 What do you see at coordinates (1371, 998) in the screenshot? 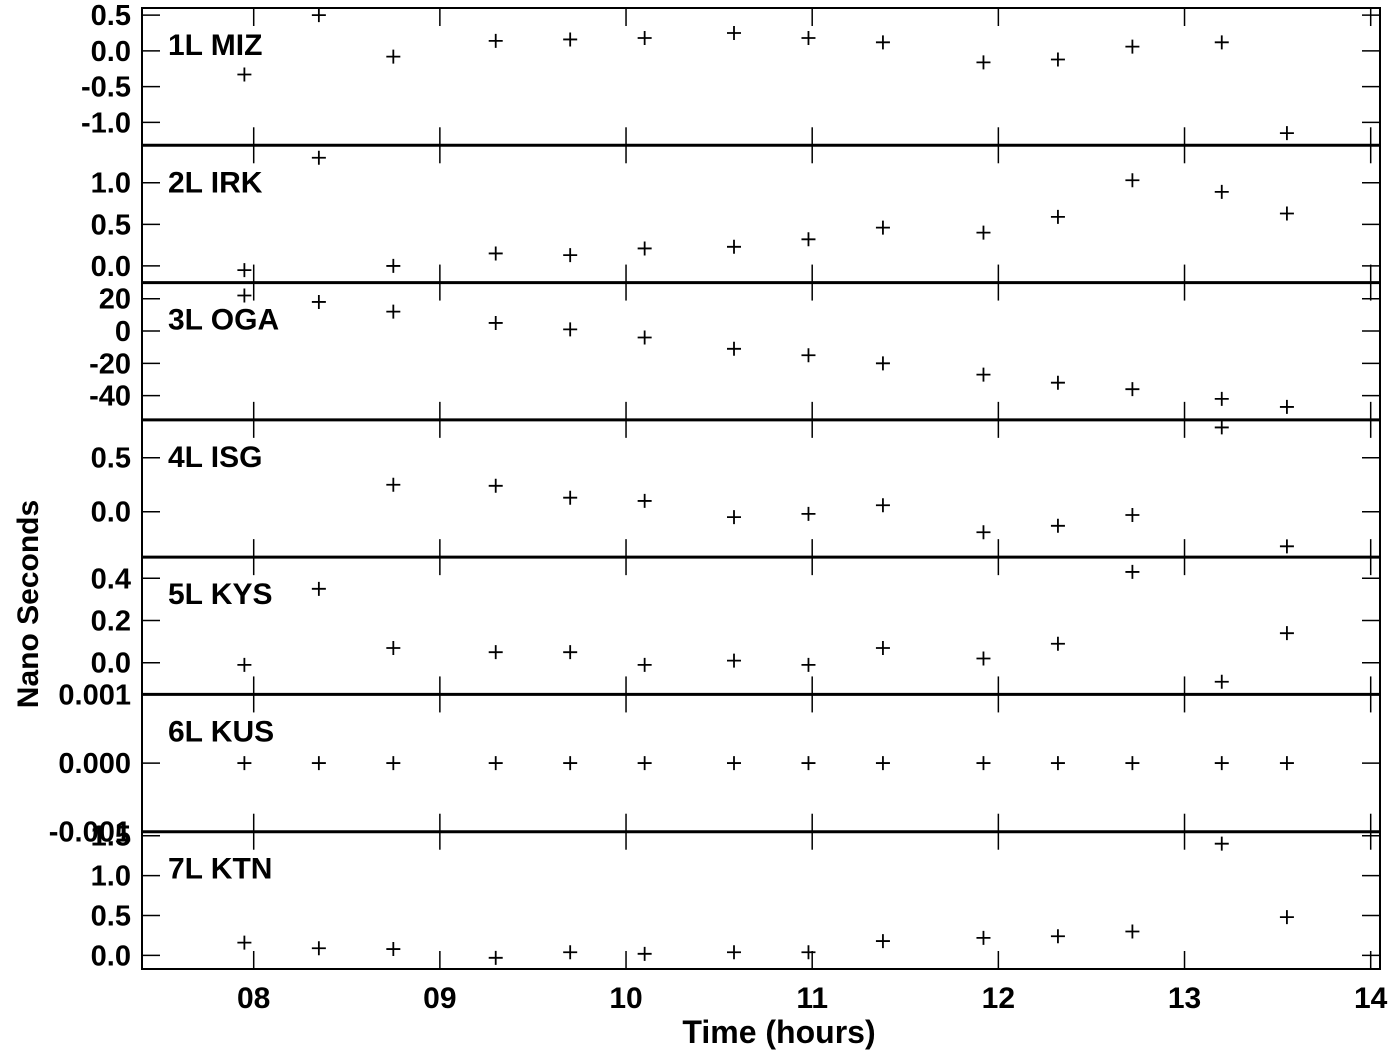
I see `x-tick-label: 14` at bounding box center [1371, 998].